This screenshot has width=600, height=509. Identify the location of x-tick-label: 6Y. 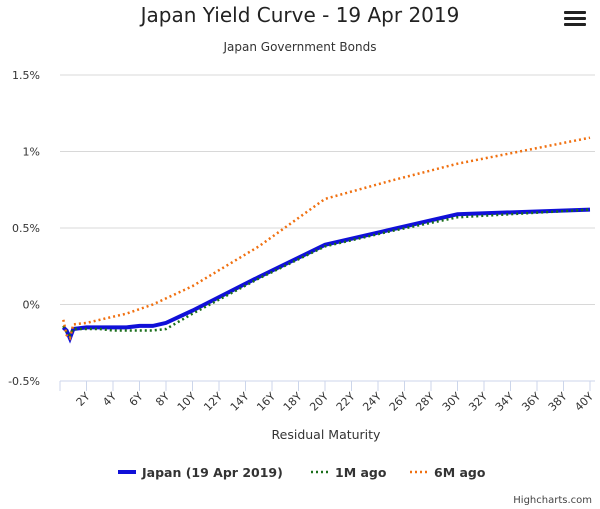
(136, 399).